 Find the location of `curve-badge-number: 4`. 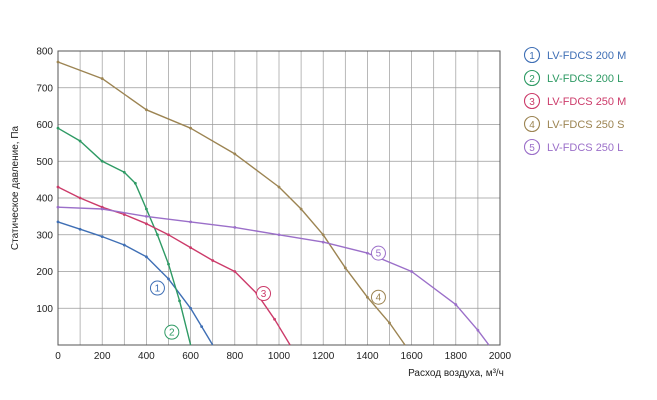

curve-badge-number: 4 is located at coordinates (379, 298).